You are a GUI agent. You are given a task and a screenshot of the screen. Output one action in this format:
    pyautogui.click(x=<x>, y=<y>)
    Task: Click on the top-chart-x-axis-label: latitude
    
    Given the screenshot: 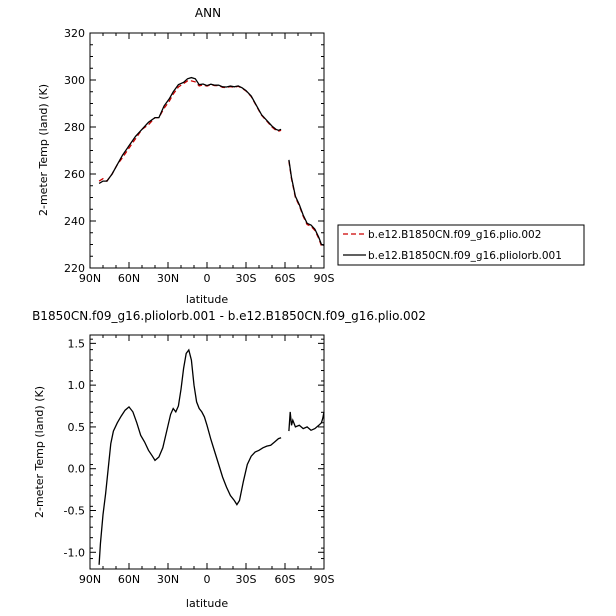 What is the action you would take?
    pyautogui.click(x=207, y=299)
    